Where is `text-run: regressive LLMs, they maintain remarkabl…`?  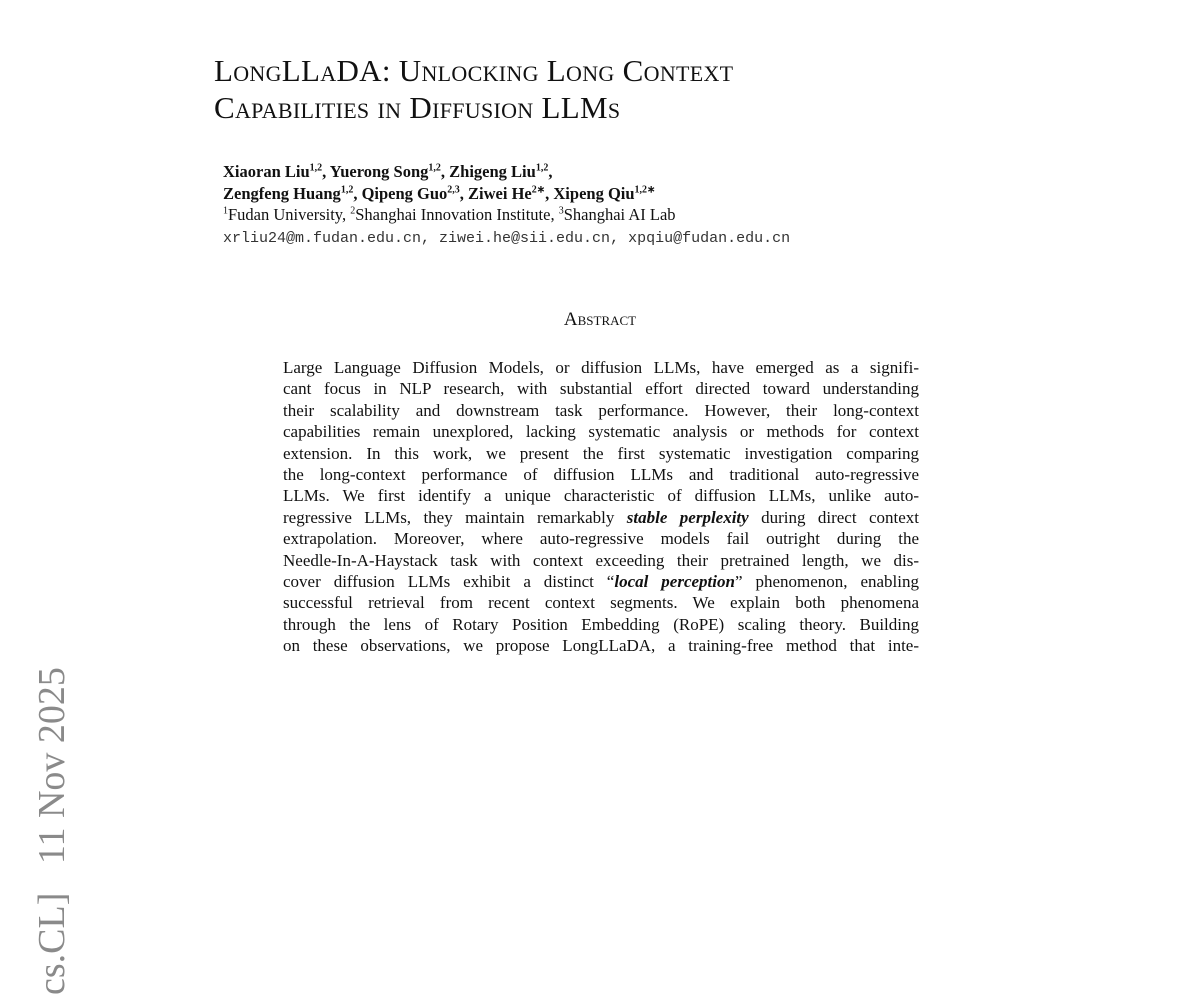
text-run: regressive LLMs, they maintain remarkabl… is located at coordinates (455, 517).